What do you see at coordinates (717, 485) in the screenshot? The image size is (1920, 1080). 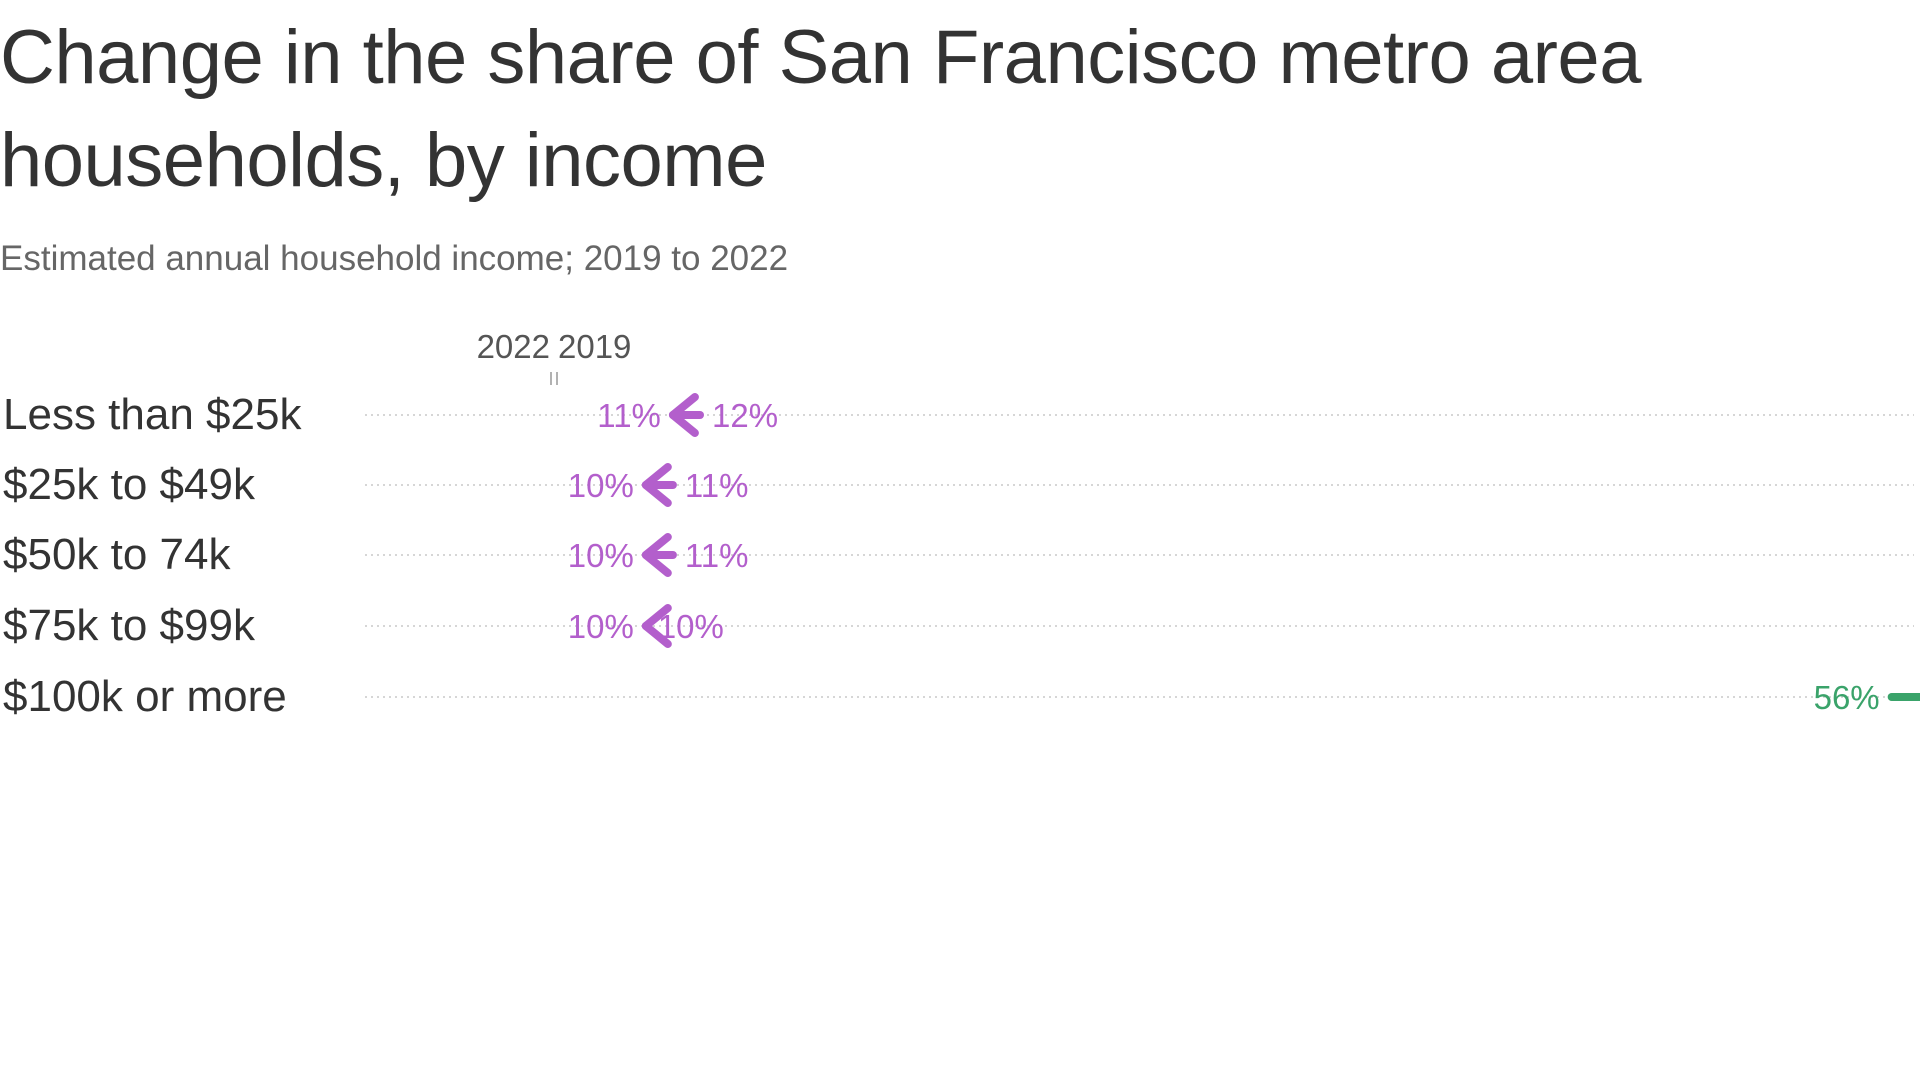 I see `value-label-2019-1: 11%` at bounding box center [717, 485].